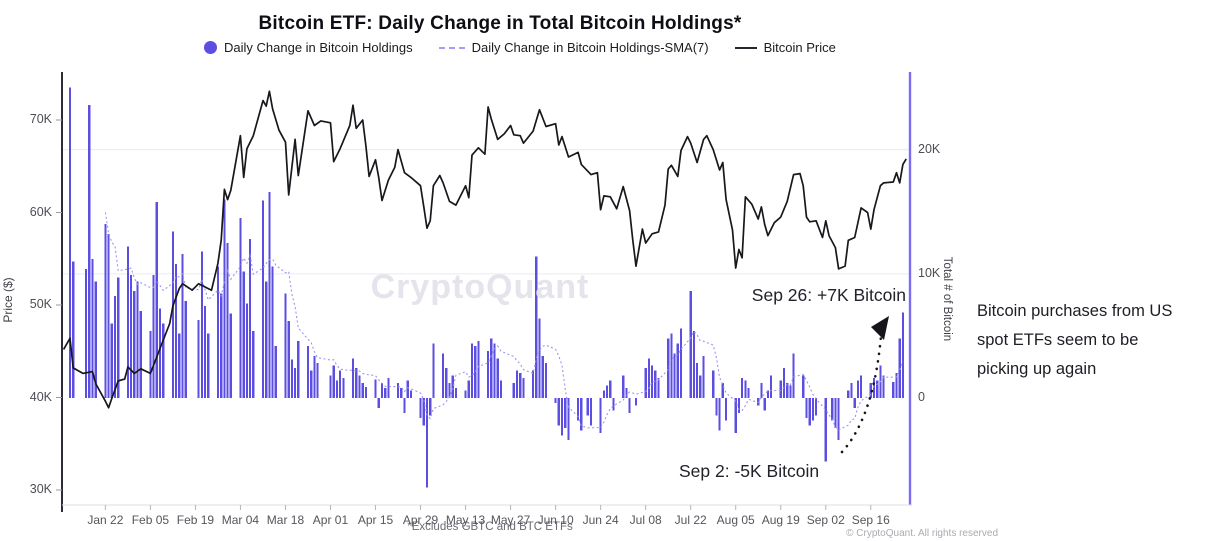 Image resolution: width=1213 pixels, height=541 pixels. What do you see at coordinates (1075, 311) in the screenshot?
I see `side-note-line-1: Bitcoin purchases from US` at bounding box center [1075, 311].